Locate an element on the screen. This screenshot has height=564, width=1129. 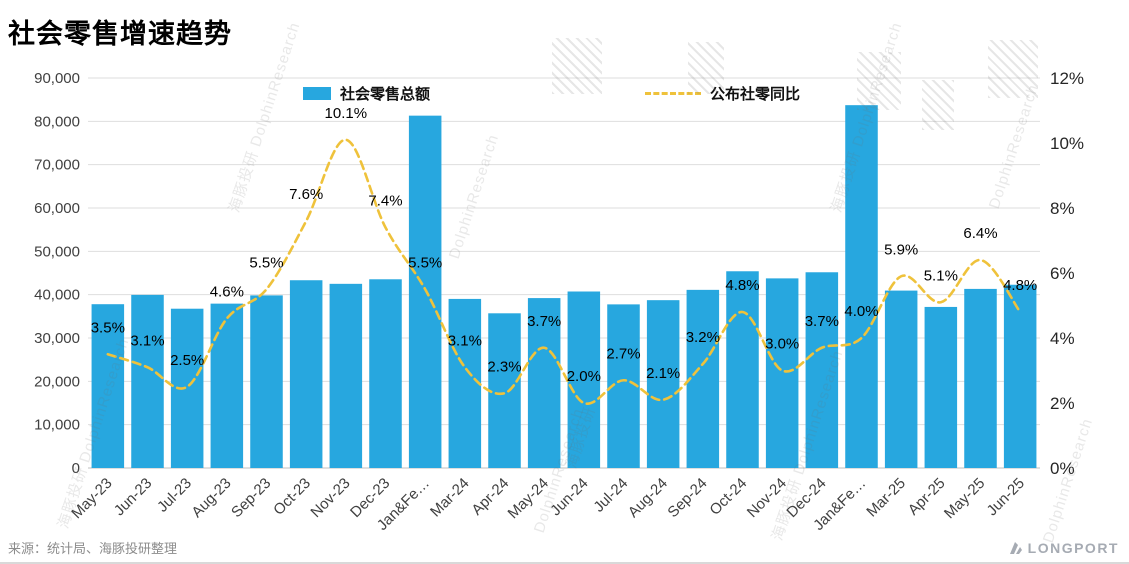
longport-logo: LONGPORT is located at coordinates (1063, 548).